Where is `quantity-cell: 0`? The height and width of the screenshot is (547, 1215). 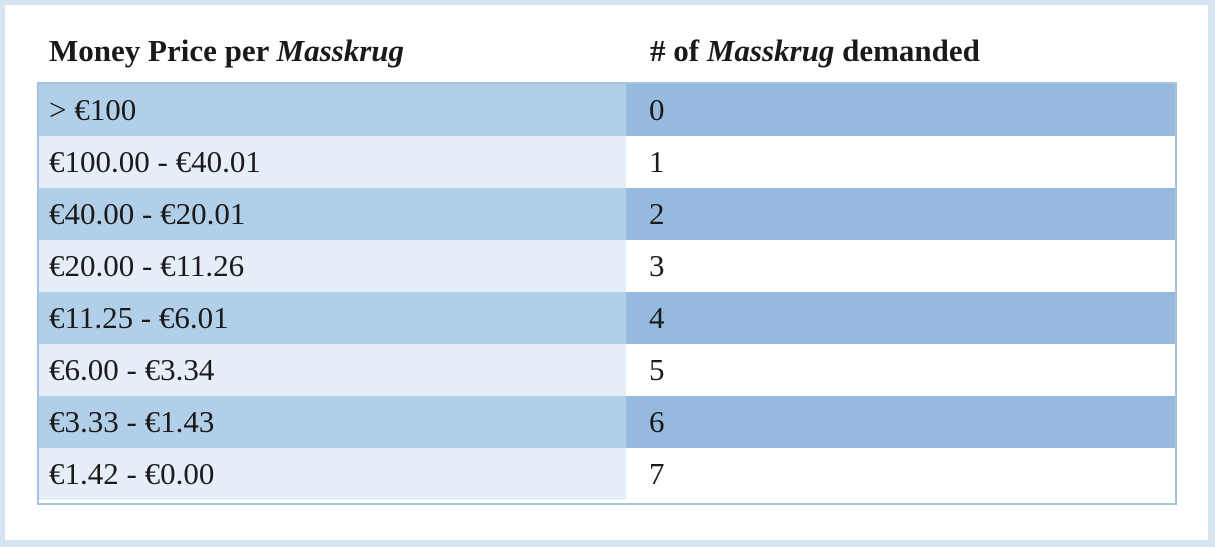
quantity-cell: 0 is located at coordinates (900, 110).